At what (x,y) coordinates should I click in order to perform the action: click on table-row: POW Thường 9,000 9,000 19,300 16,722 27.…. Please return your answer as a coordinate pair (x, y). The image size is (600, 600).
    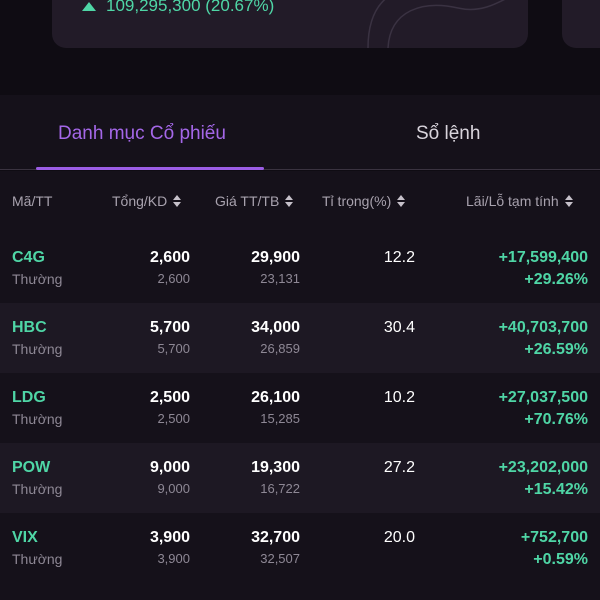
    Looking at the image, I should click on (300, 478).